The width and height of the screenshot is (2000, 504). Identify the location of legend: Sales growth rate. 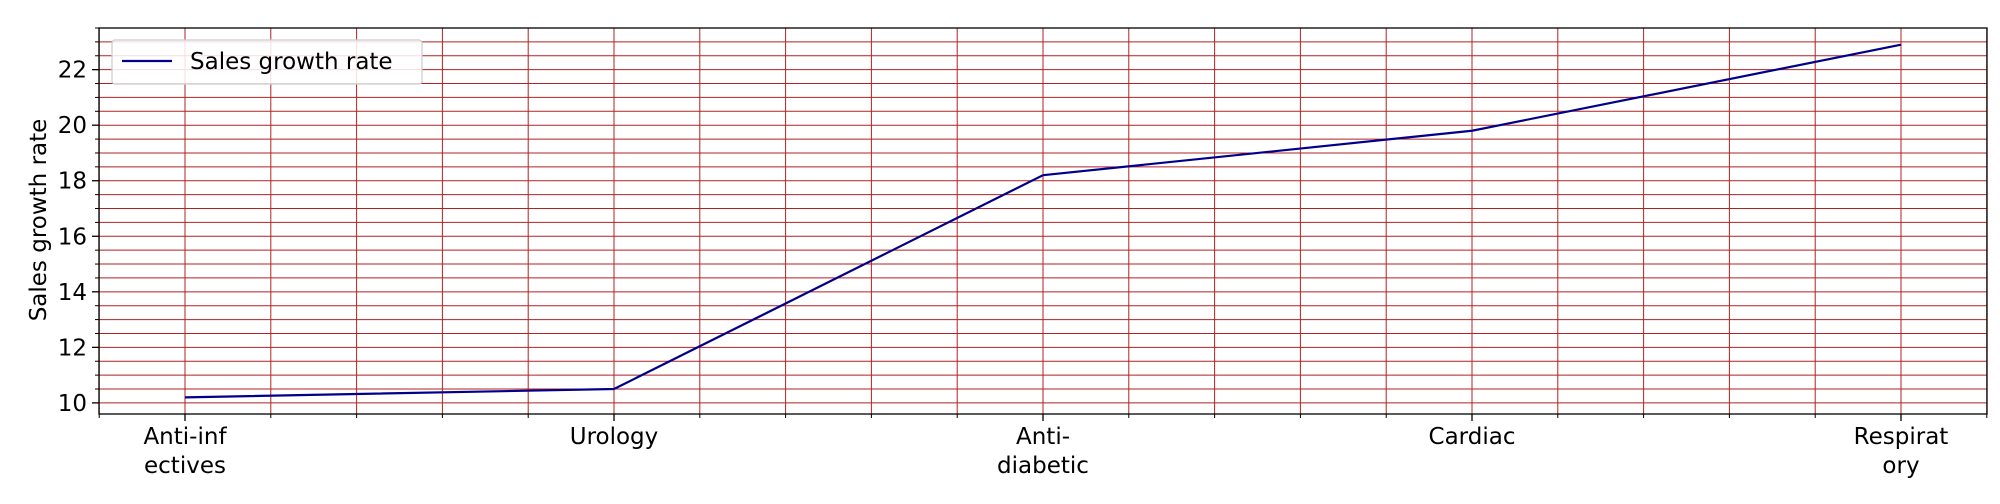
(267, 62).